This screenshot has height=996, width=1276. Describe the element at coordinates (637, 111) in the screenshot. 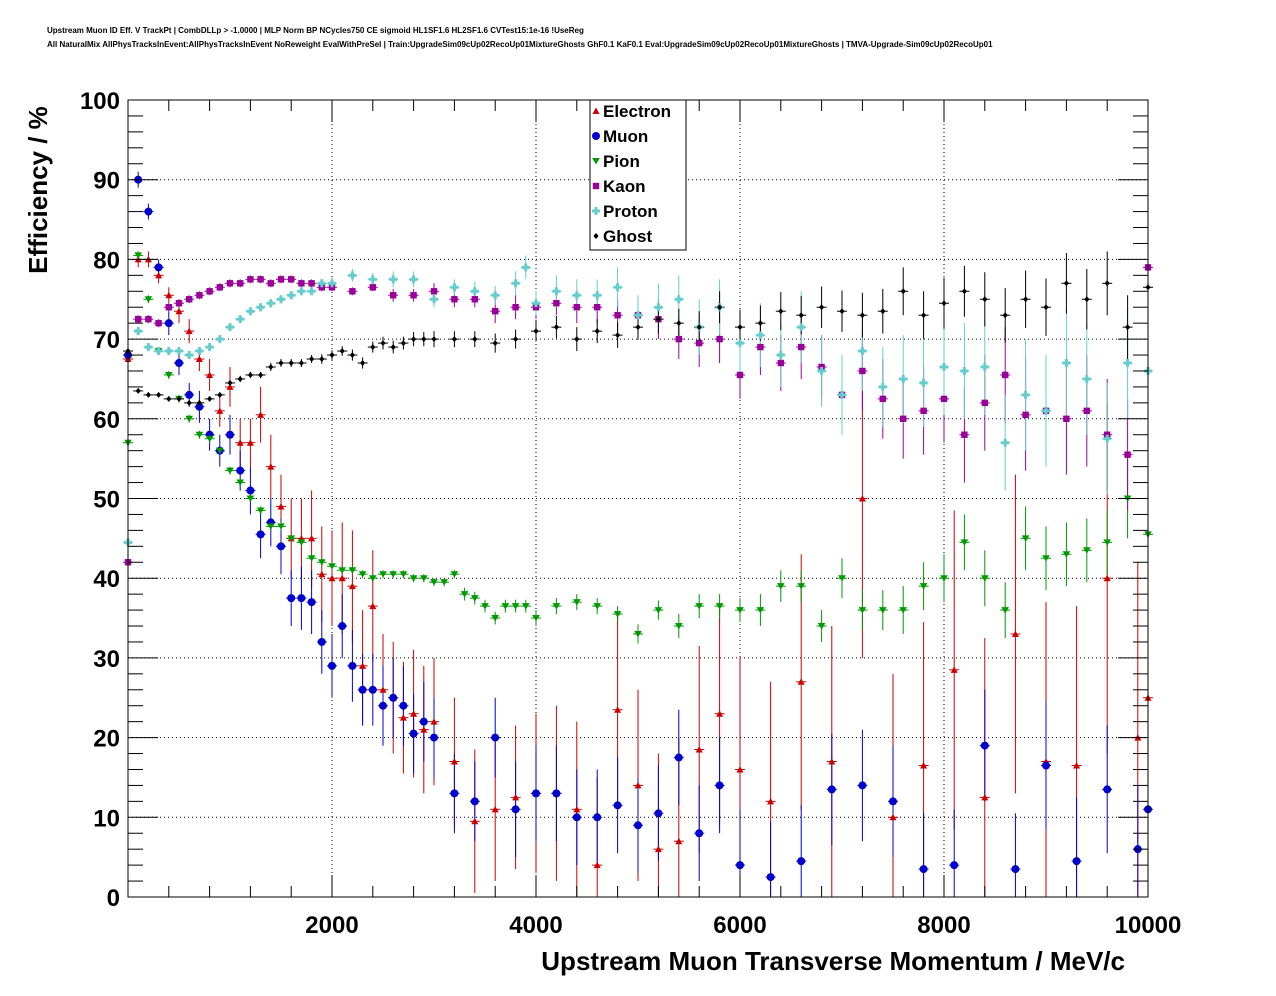

I see `legend-electron-label: Electron` at that location.